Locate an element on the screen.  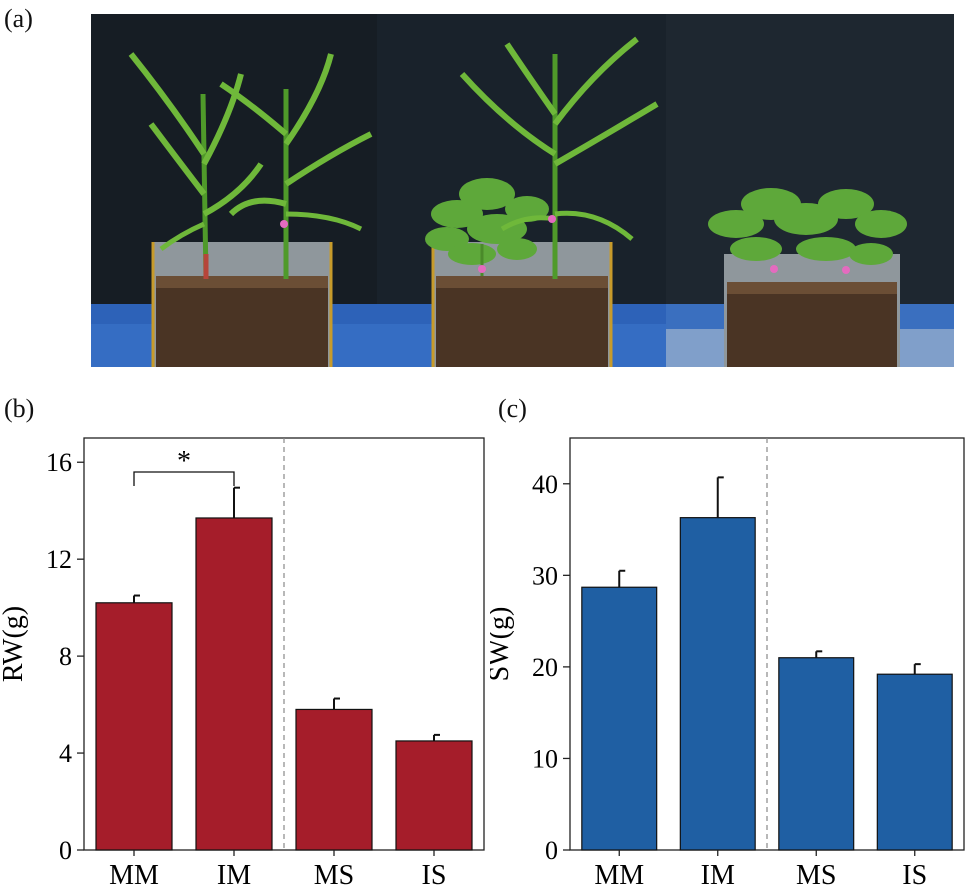
maize-monoculture-photo is located at coordinates (234, 190).